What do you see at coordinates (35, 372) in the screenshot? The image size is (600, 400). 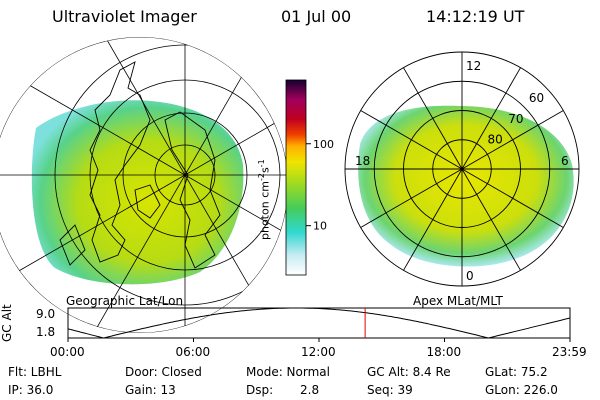 I see `flt-label: Flt: LBHL` at bounding box center [35, 372].